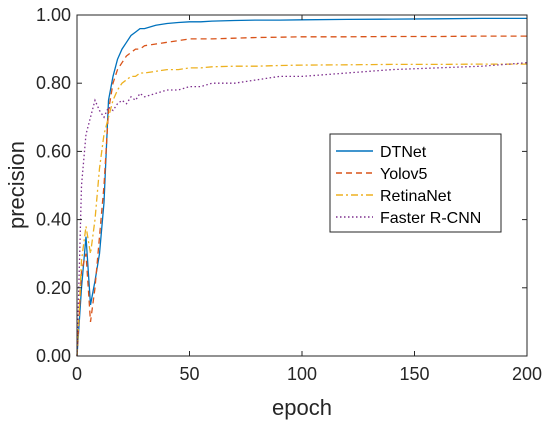  Describe the element at coordinates (430, 218) in the screenshot. I see `legend-label-faster-rcnn: Faster R-CNN` at that location.